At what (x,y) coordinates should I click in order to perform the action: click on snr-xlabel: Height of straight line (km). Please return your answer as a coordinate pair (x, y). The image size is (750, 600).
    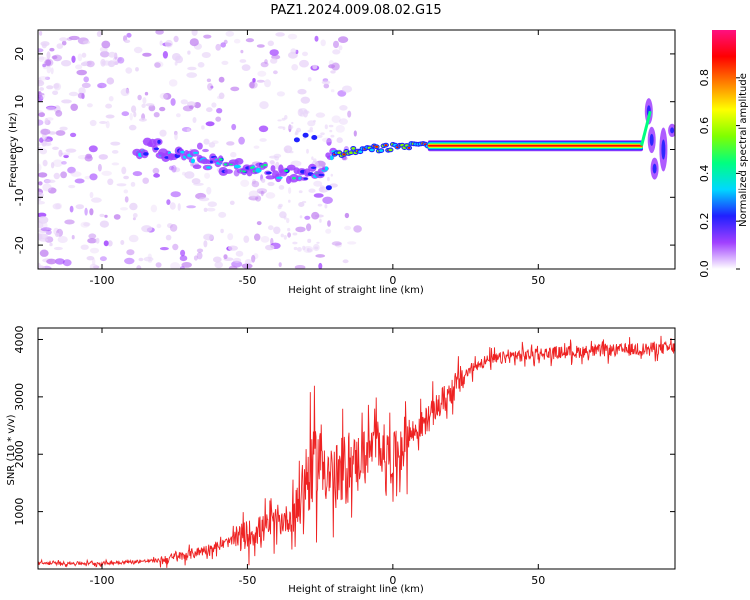
    Looking at the image, I should click on (356, 589).